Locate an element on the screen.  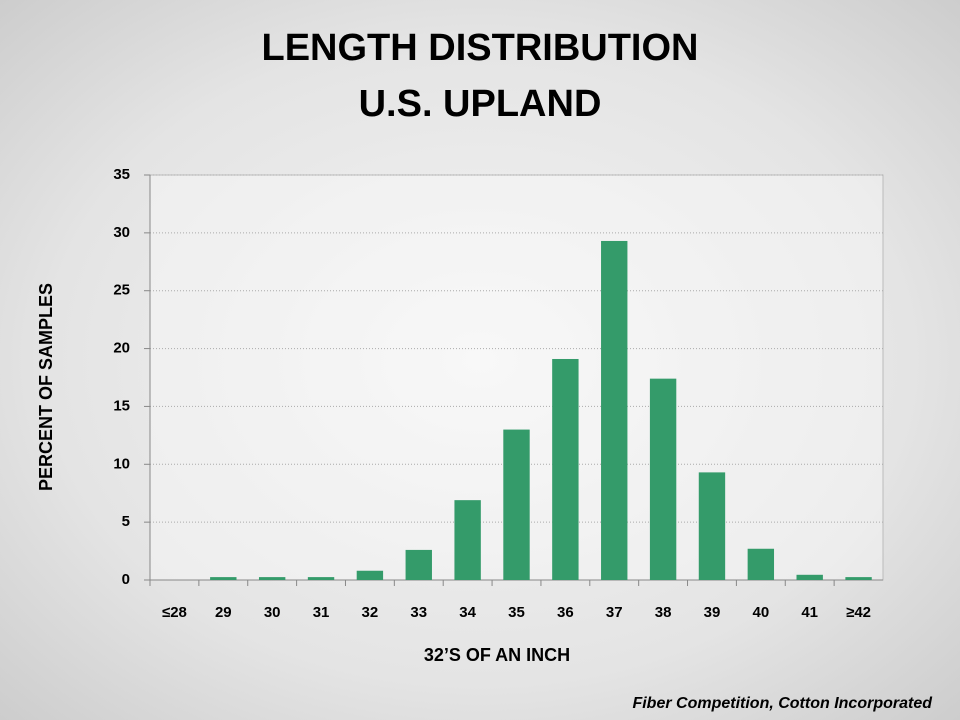
x-tick-label: 40 is located at coordinates (760, 612).